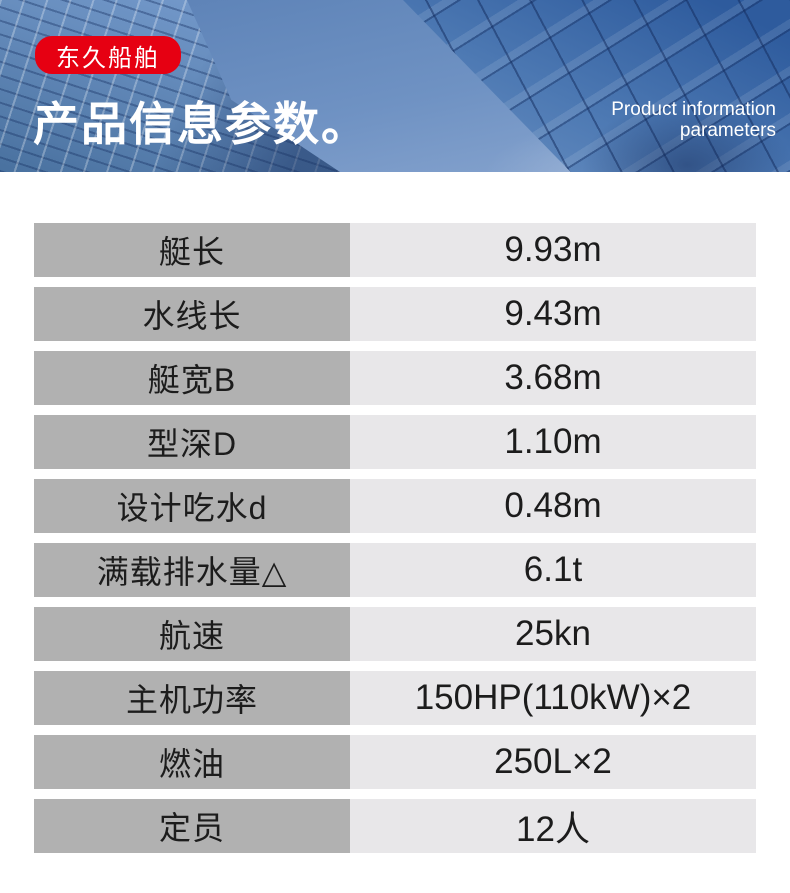 The width and height of the screenshot is (790, 893). What do you see at coordinates (192, 506) in the screenshot?
I see `spec-label: 设计吃水d` at bounding box center [192, 506].